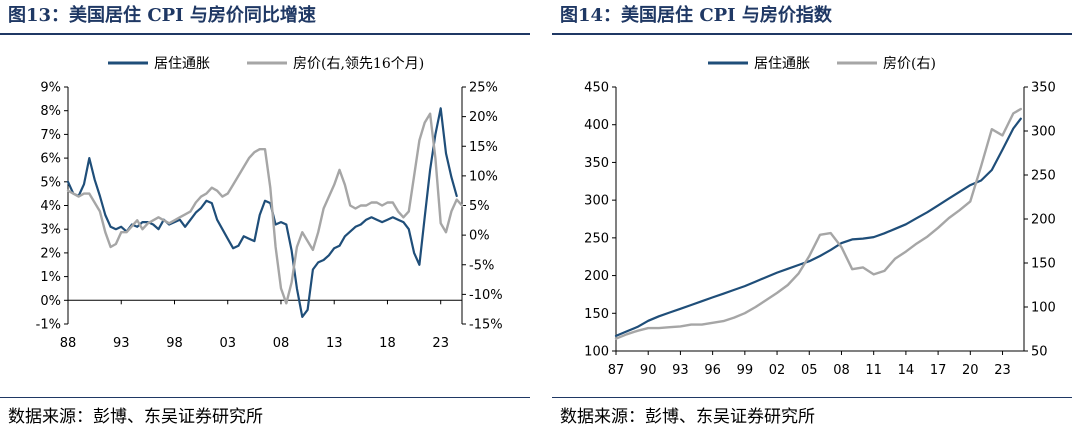 The image size is (1080, 429). What do you see at coordinates (50, 206) in the screenshot?
I see `y-left-tick-label: 4%` at bounding box center [50, 206].